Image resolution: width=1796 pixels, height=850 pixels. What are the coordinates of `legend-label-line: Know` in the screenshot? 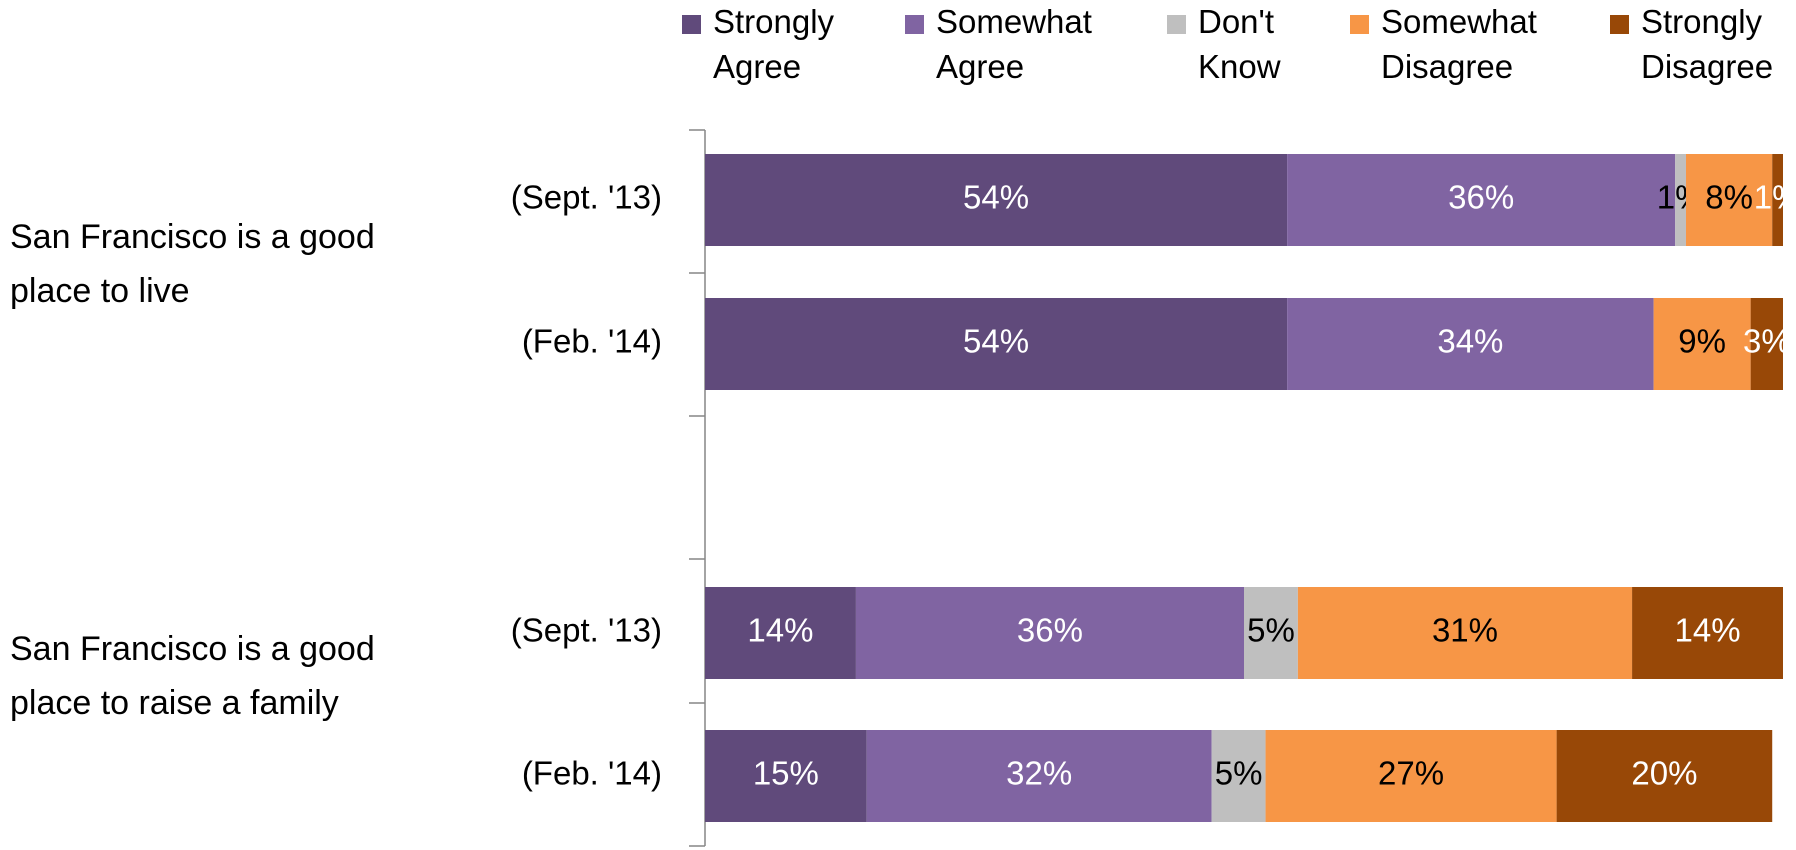 It's located at (1239, 66).